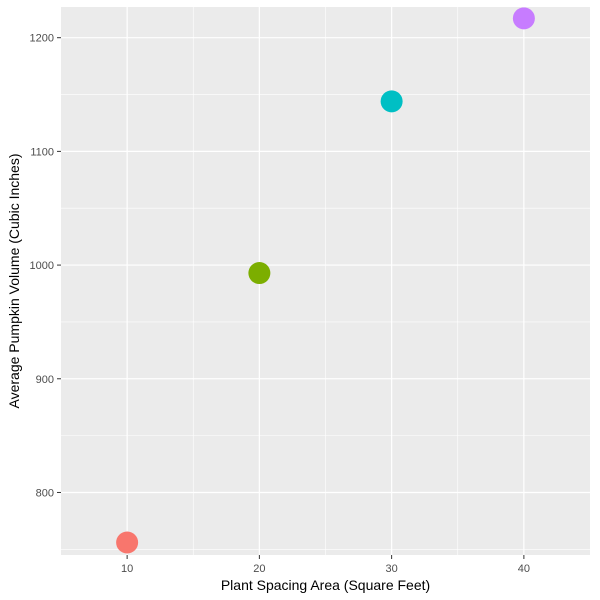 The height and width of the screenshot is (600, 600). Describe the element at coordinates (42, 152) in the screenshot. I see `y-tick-label: 1100` at that location.